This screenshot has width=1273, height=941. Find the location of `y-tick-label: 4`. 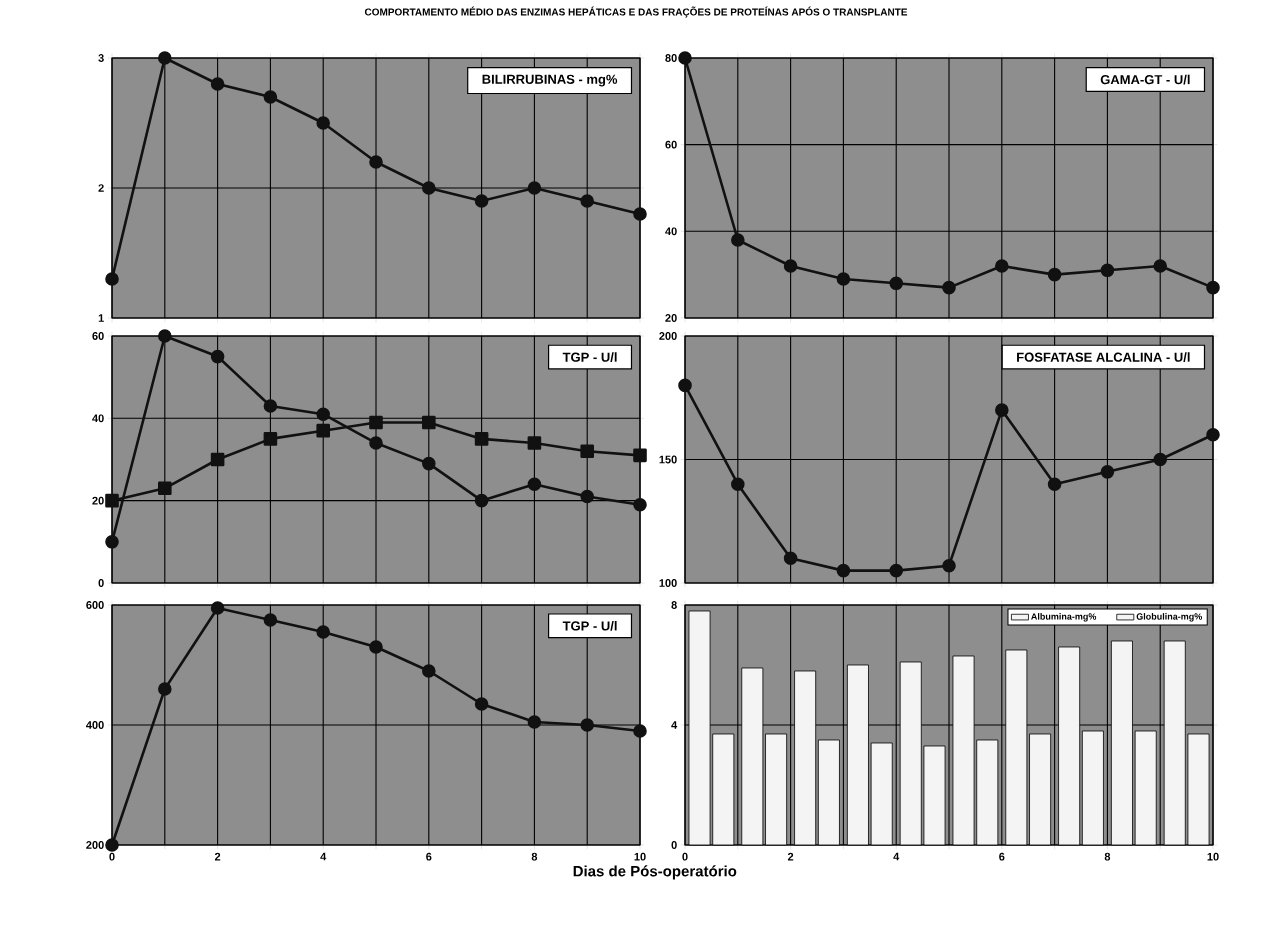

y-tick-label: 4 is located at coordinates (674, 725).